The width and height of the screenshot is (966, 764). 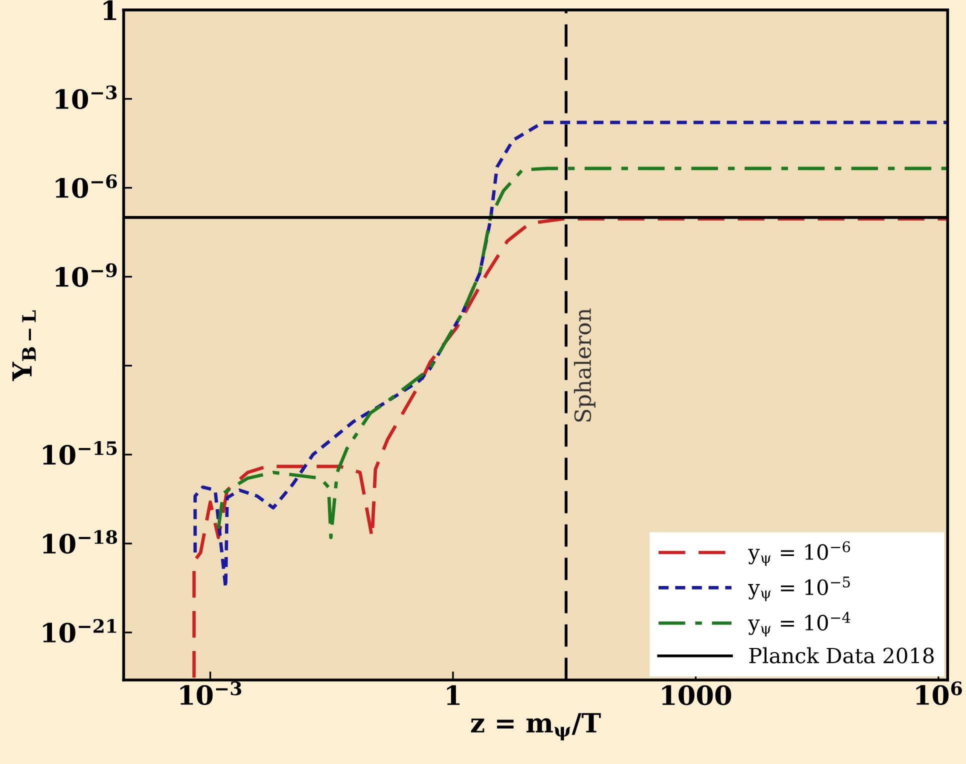 What do you see at coordinates (453, 695) in the screenshot?
I see `x-tick-label: 1` at bounding box center [453, 695].